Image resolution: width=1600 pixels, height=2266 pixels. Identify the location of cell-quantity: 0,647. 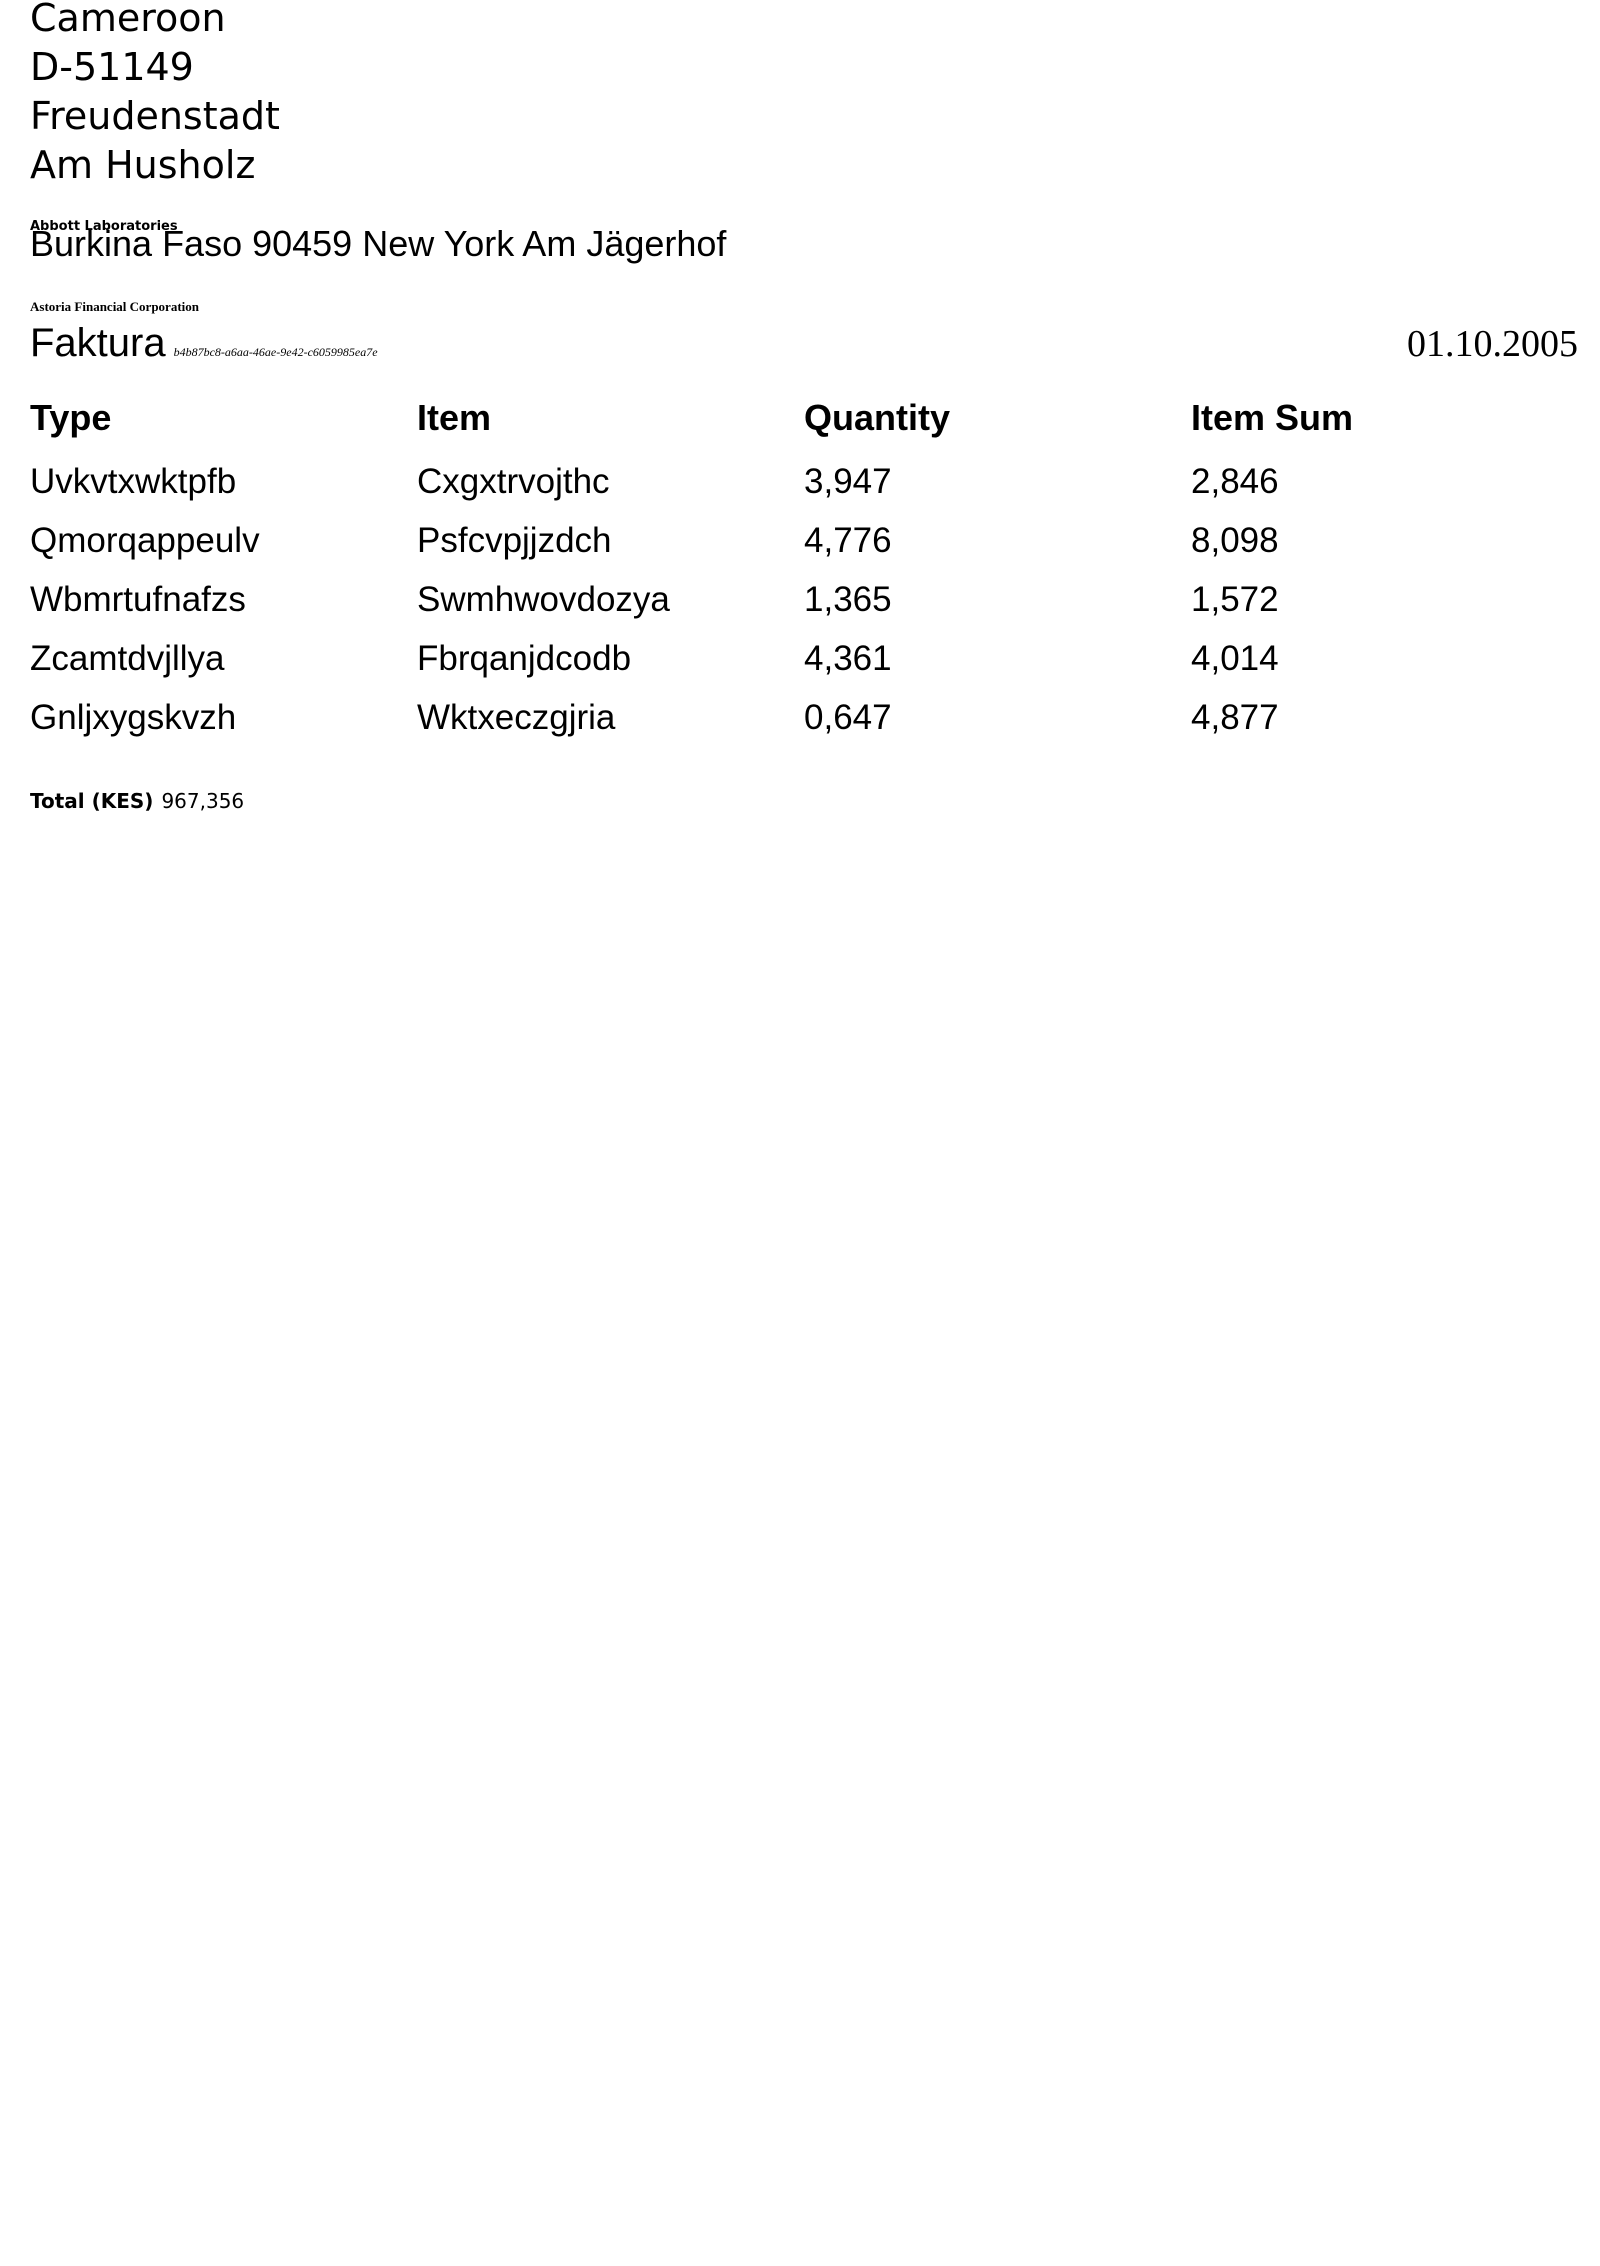
(848, 717).